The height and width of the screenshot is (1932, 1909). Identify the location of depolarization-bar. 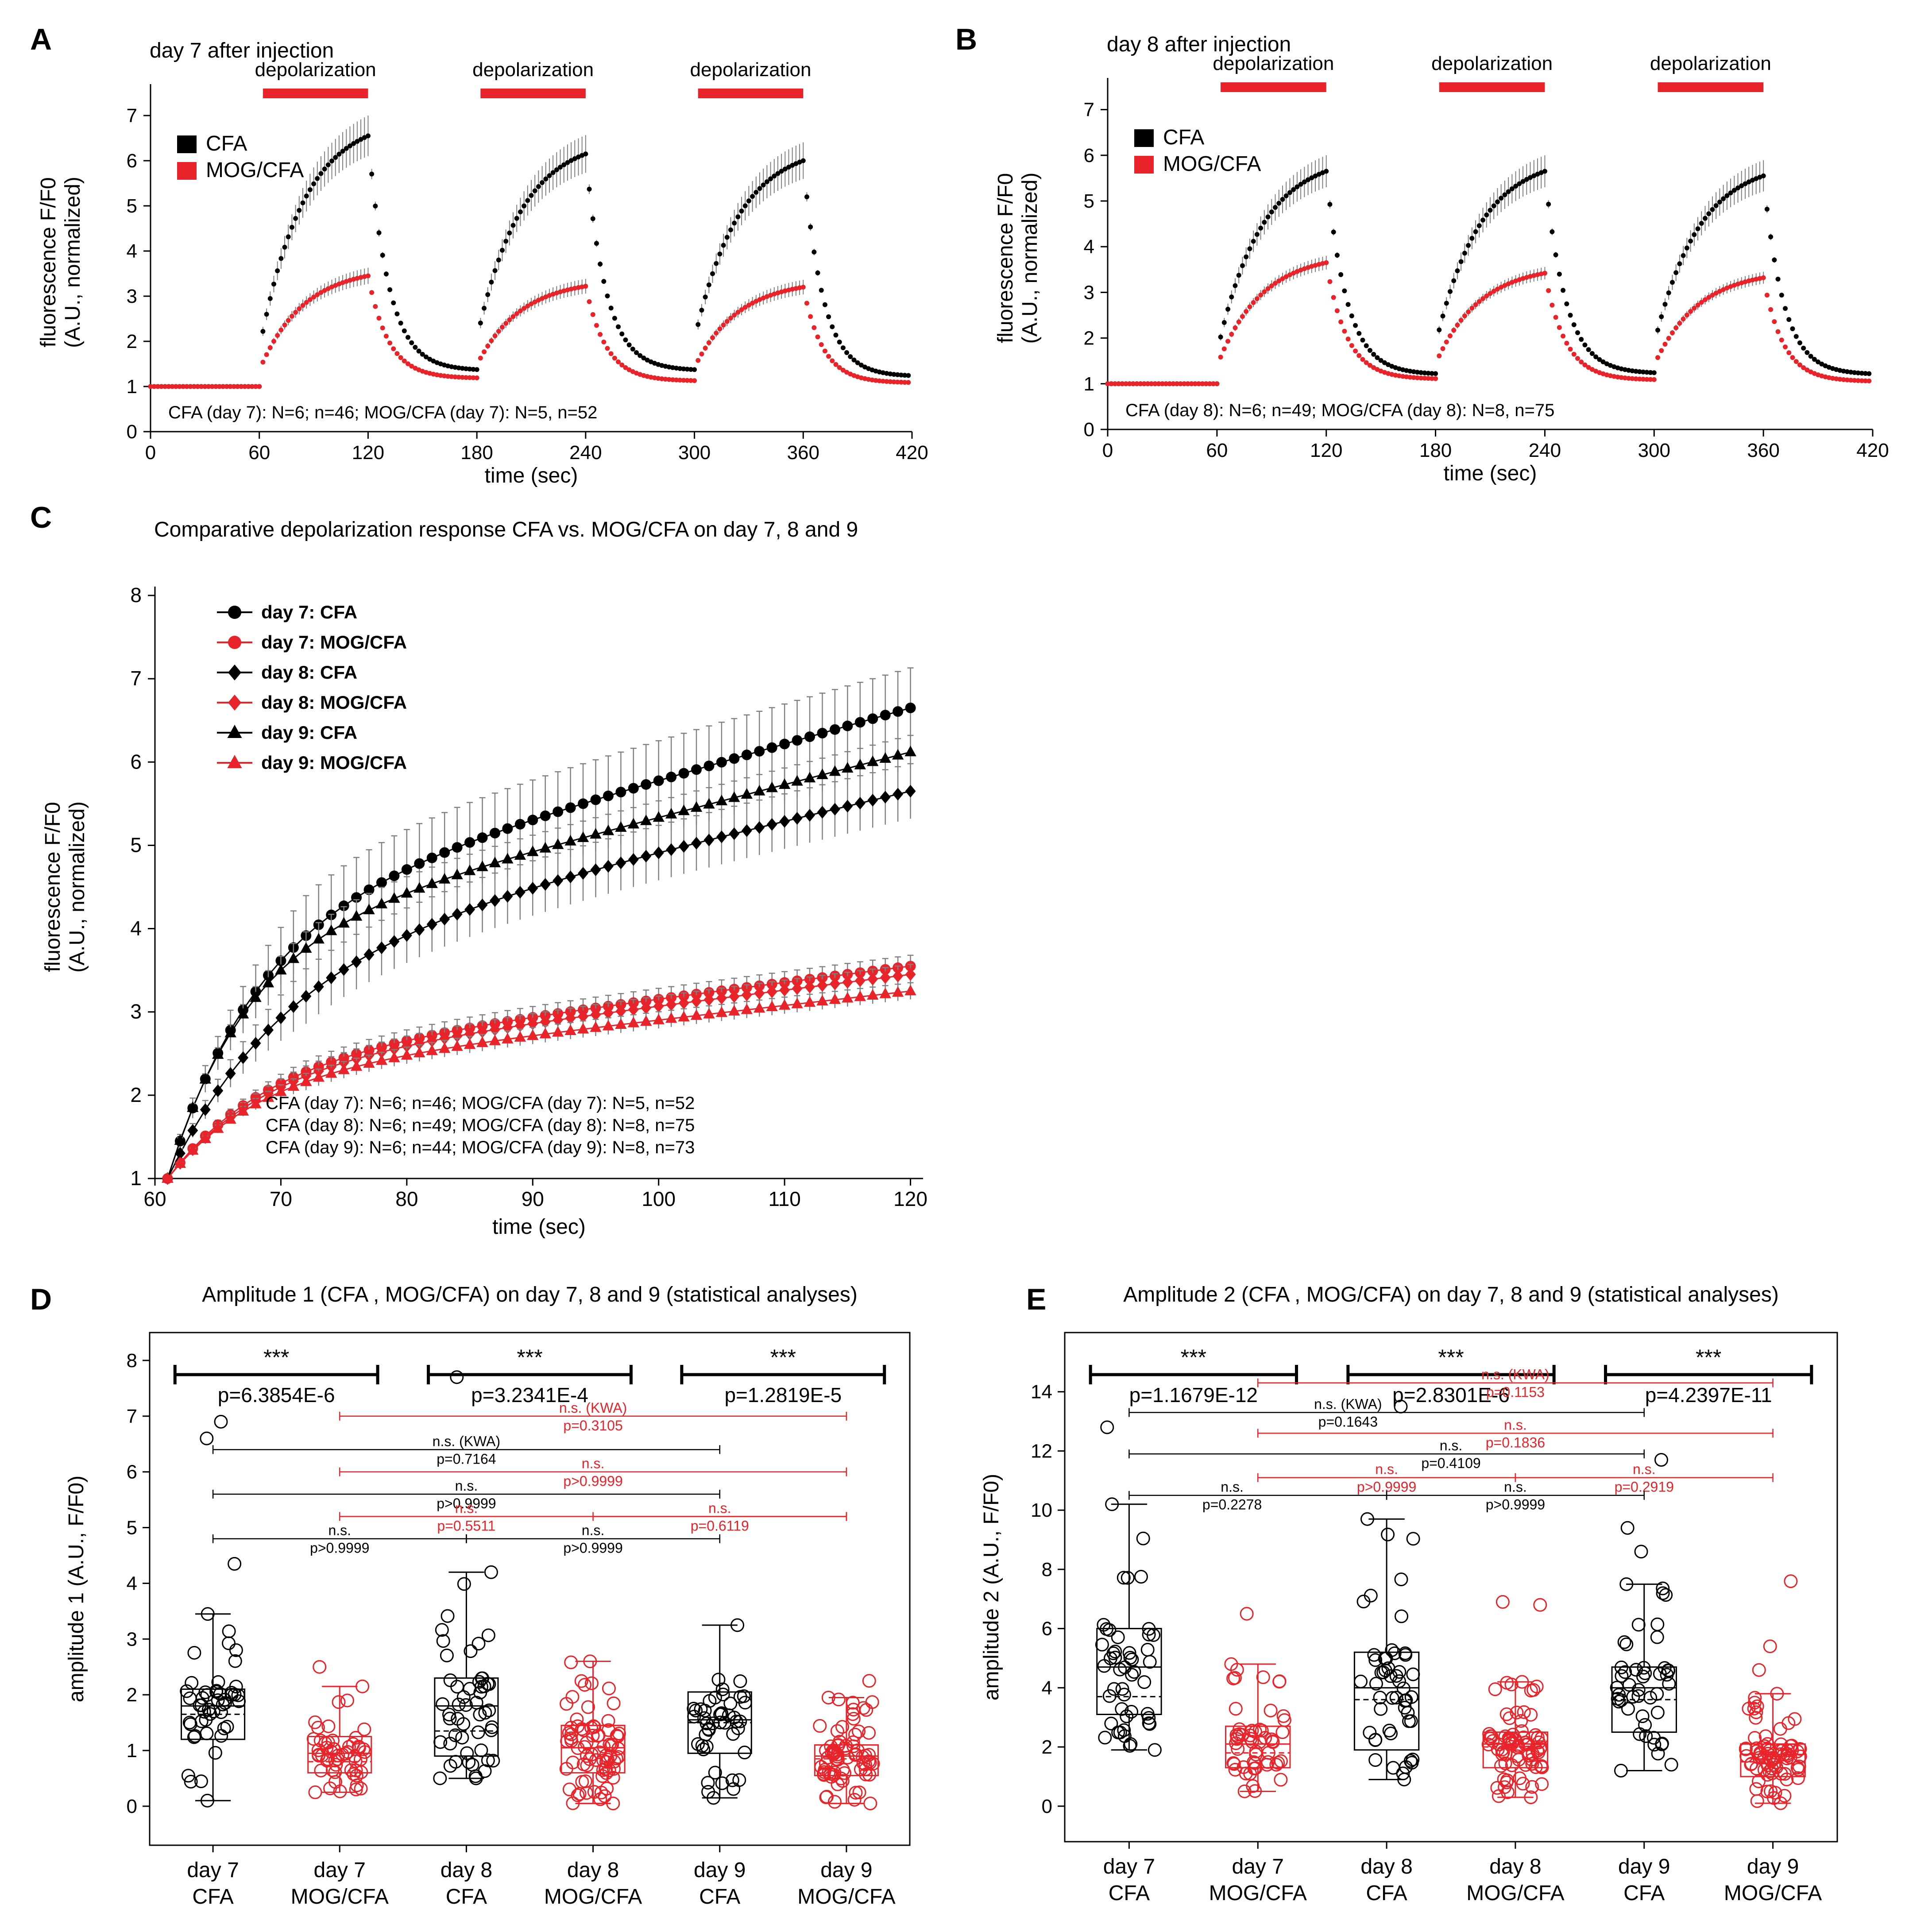
(1711, 87).